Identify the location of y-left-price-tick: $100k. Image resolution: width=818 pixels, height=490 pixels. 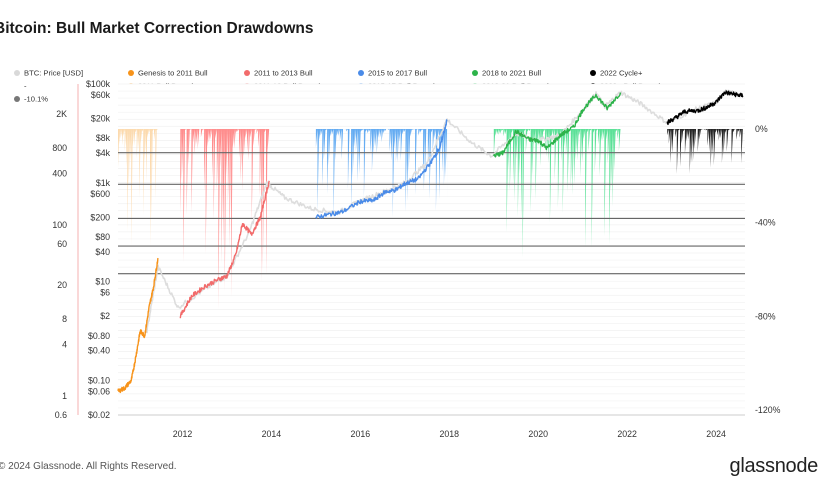
(98, 84).